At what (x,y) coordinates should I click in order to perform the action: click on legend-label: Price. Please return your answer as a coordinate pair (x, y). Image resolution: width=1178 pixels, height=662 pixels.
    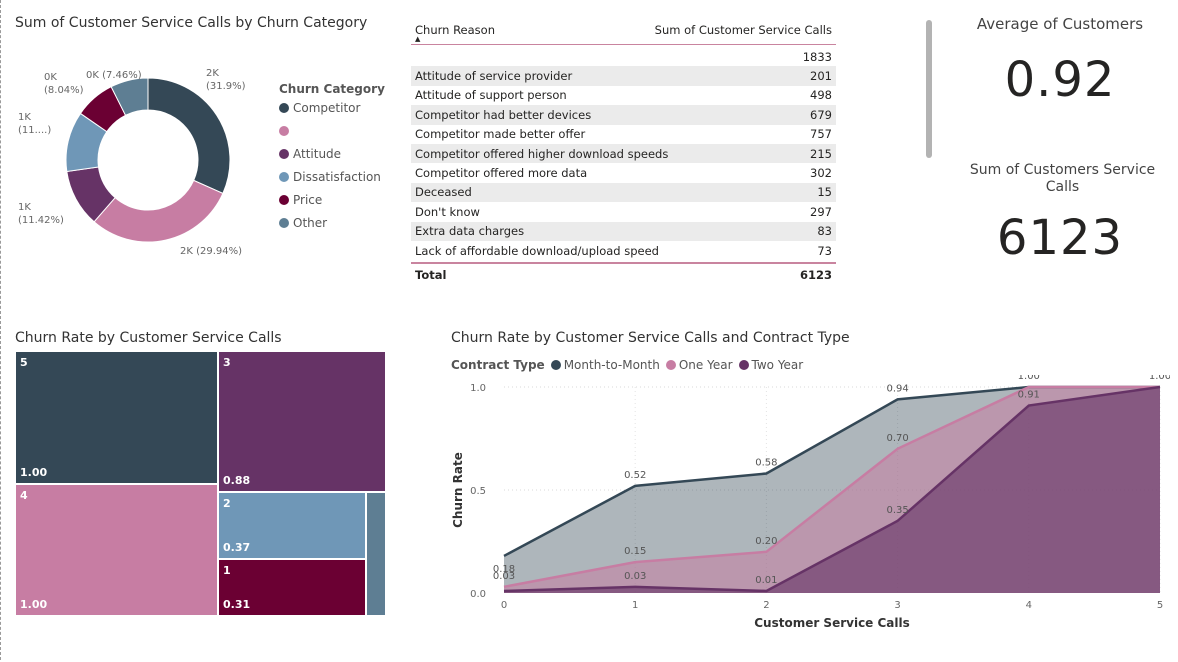
    Looking at the image, I should click on (308, 199).